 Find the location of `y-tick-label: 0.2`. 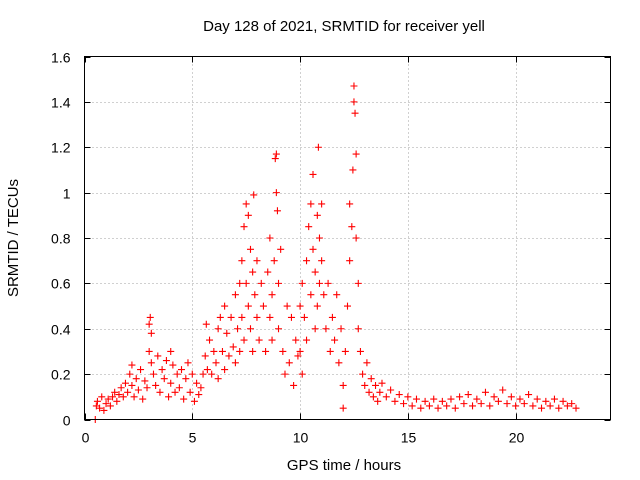

y-tick-label: 0.2 is located at coordinates (61, 375).